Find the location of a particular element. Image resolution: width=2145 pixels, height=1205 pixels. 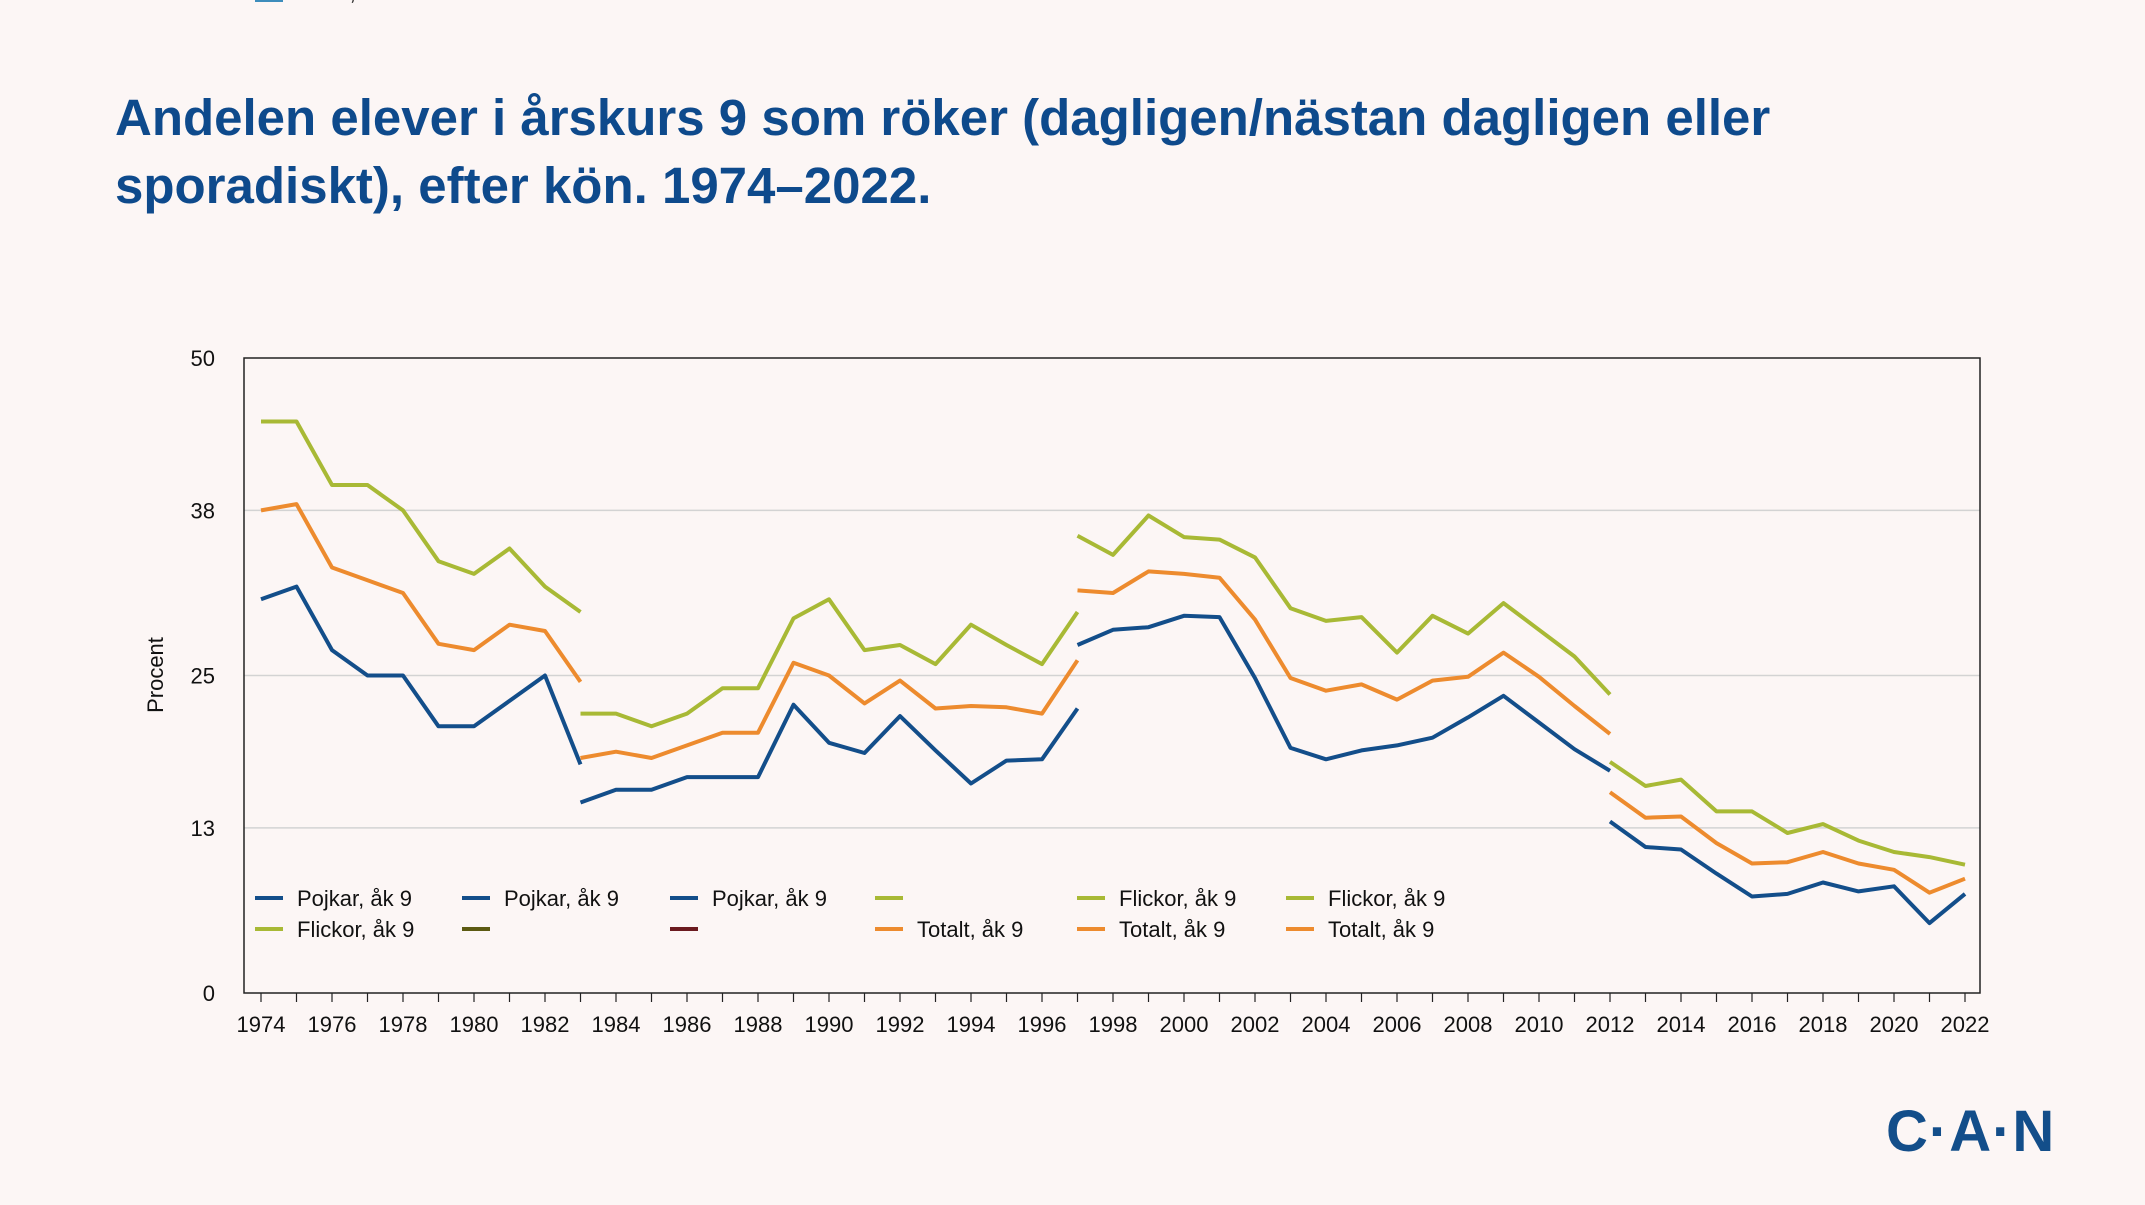

x-tick-label: 1982 is located at coordinates (545, 1024).